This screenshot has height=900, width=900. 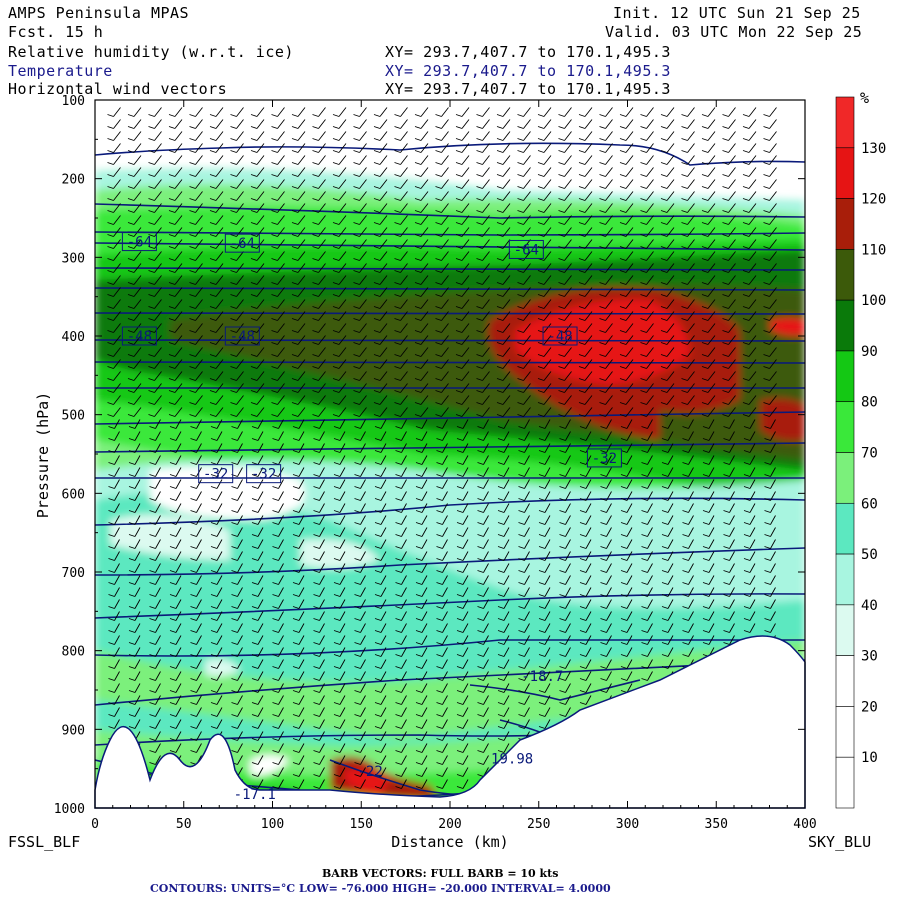 I want to click on contour-label: -32, so click(x=604, y=459).